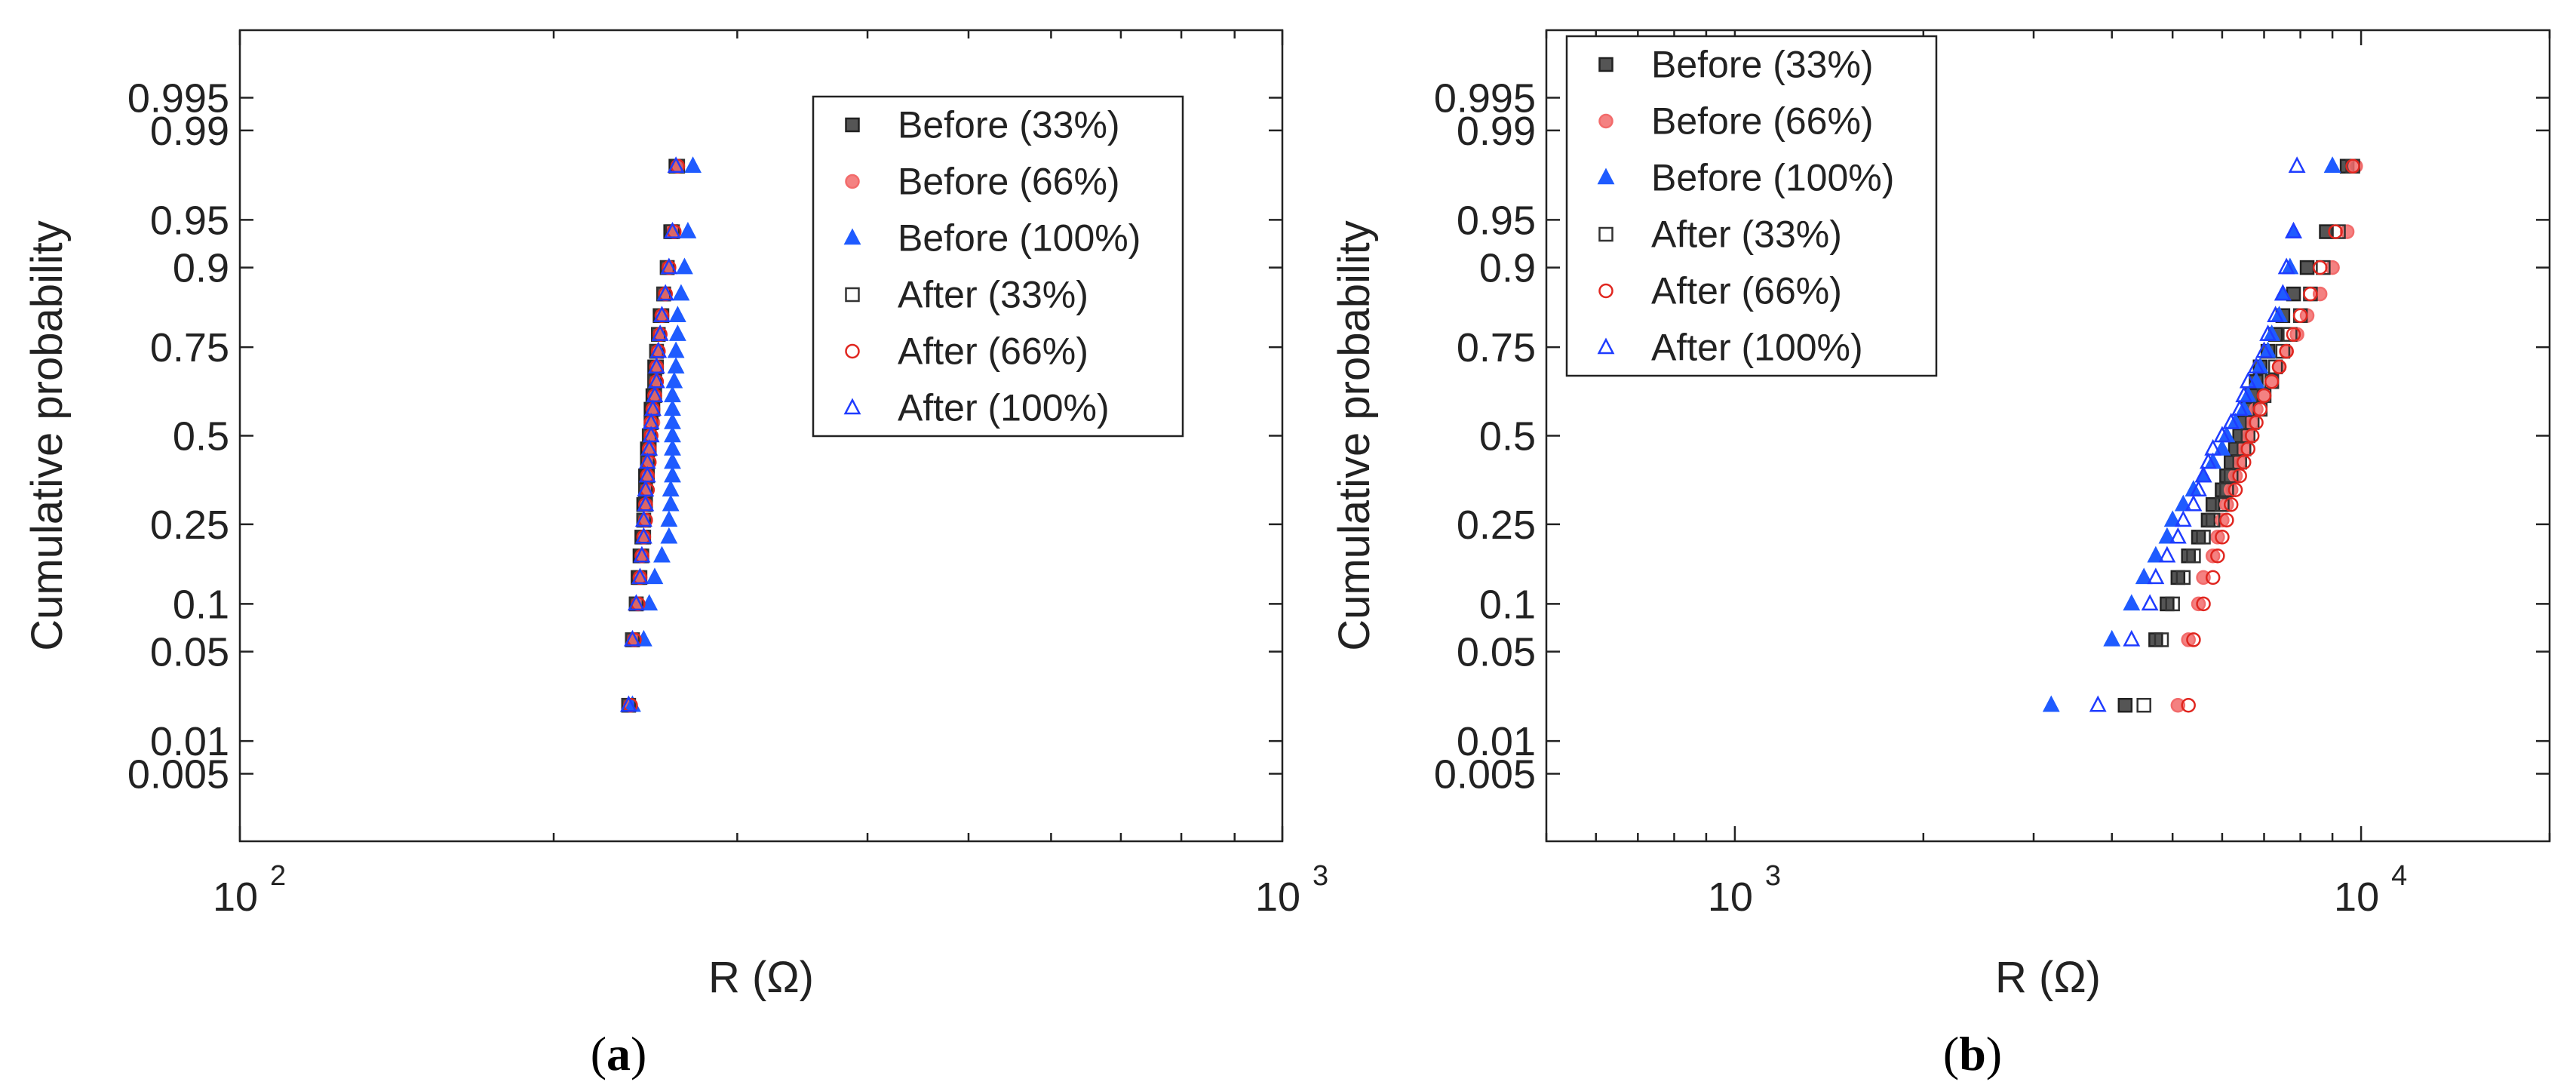 The width and height of the screenshot is (2576, 1088). Describe the element at coordinates (993, 295) in the screenshot. I see `legend-label: After (33%)` at that location.